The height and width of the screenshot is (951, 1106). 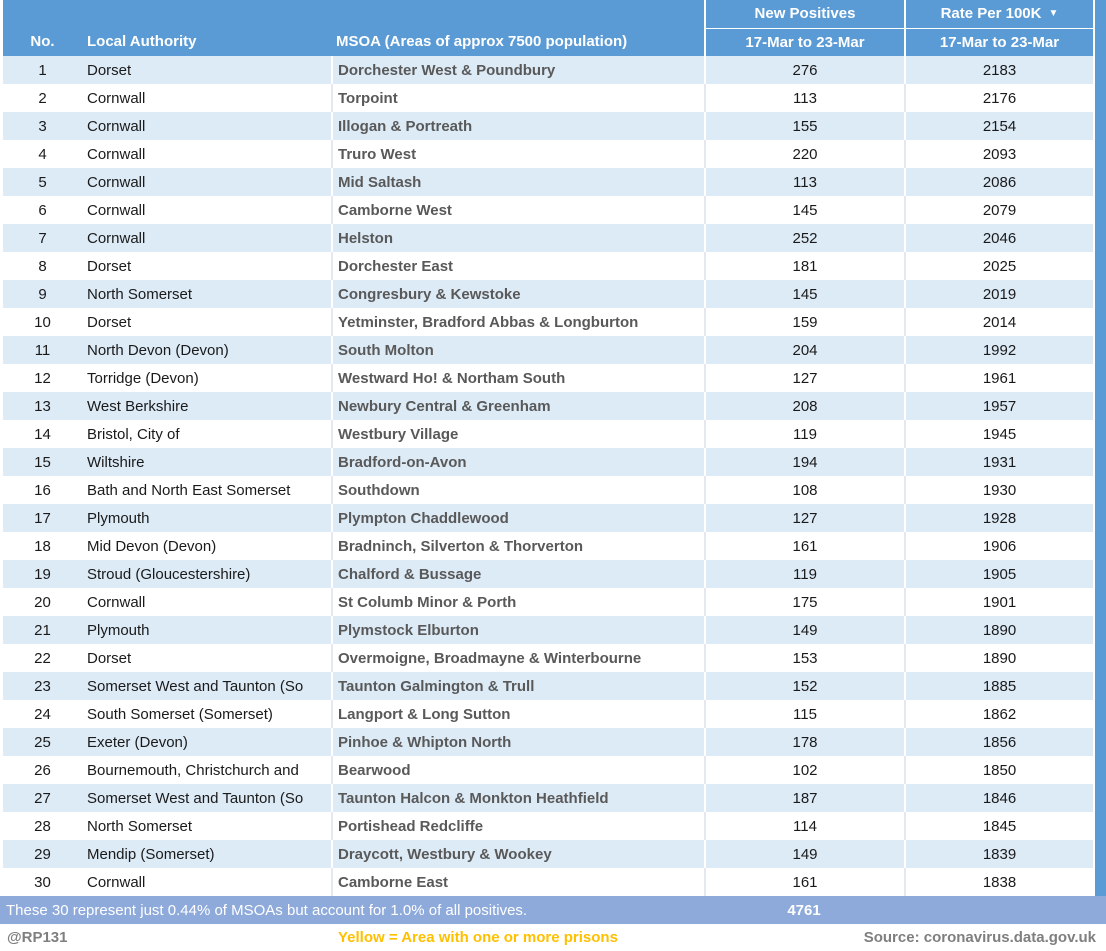 I want to click on cell-no: 7, so click(x=42, y=238).